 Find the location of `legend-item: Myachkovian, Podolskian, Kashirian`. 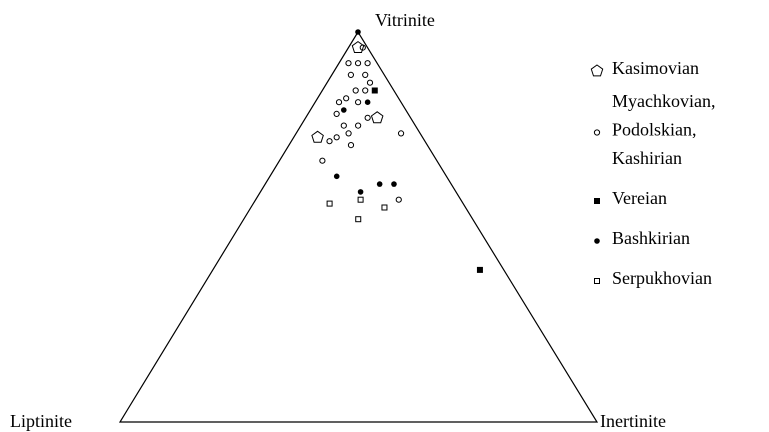

legend-item: Myachkovian, Podolskian, Kashirian is located at coordinates (654, 129).